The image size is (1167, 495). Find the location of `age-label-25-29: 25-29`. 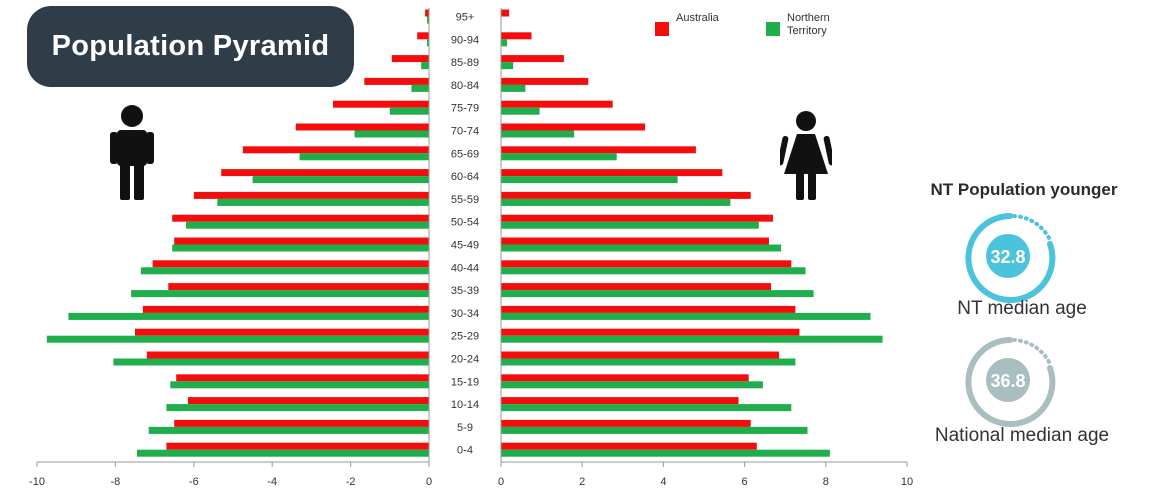

age-label-25-29: 25-29 is located at coordinates (465, 337).